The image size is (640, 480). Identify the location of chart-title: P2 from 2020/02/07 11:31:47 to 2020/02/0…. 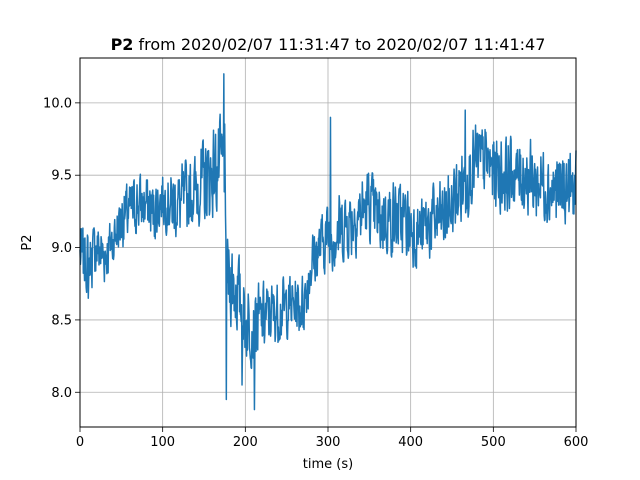
(328, 44).